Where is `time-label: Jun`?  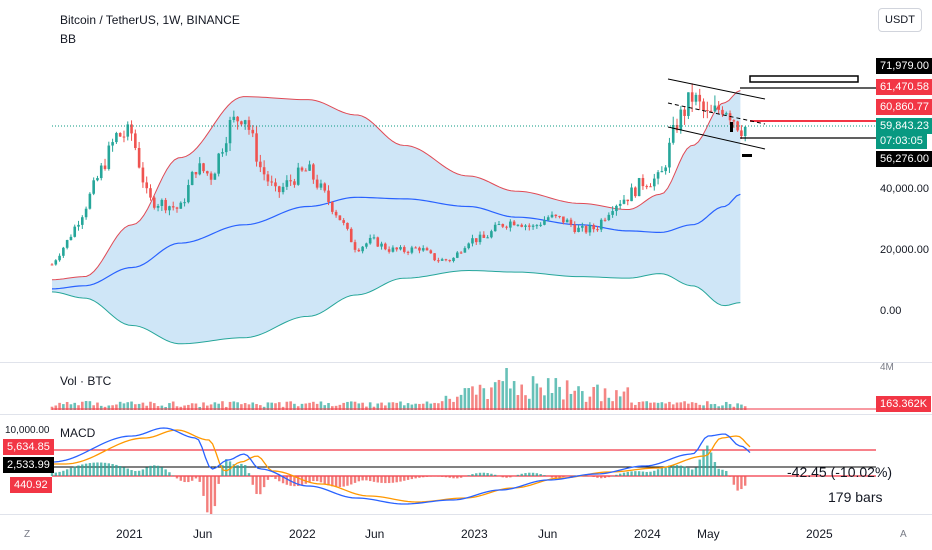
time-label: Jun is located at coordinates (203, 534).